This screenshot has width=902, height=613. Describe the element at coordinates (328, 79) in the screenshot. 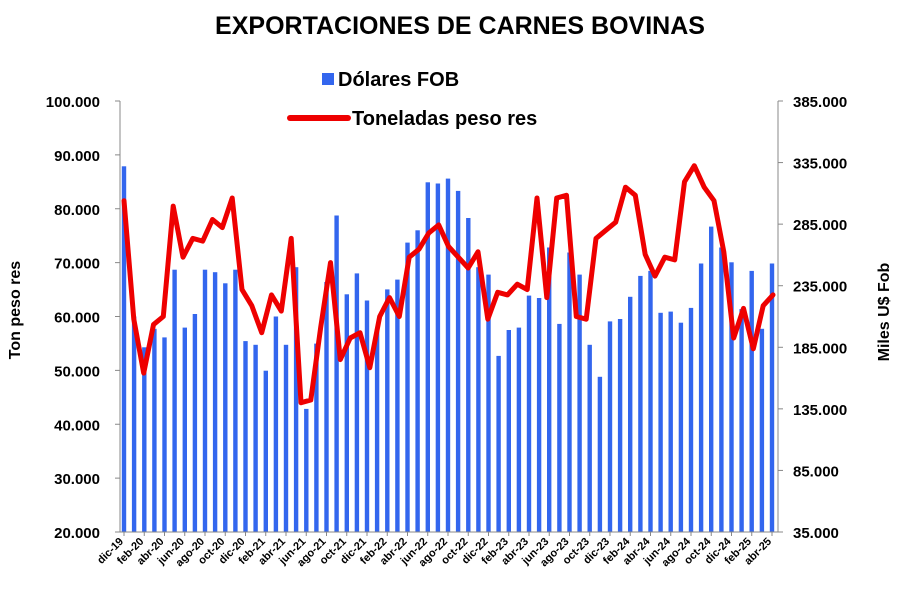

I see `legend-swatch-dolares-fob` at that location.